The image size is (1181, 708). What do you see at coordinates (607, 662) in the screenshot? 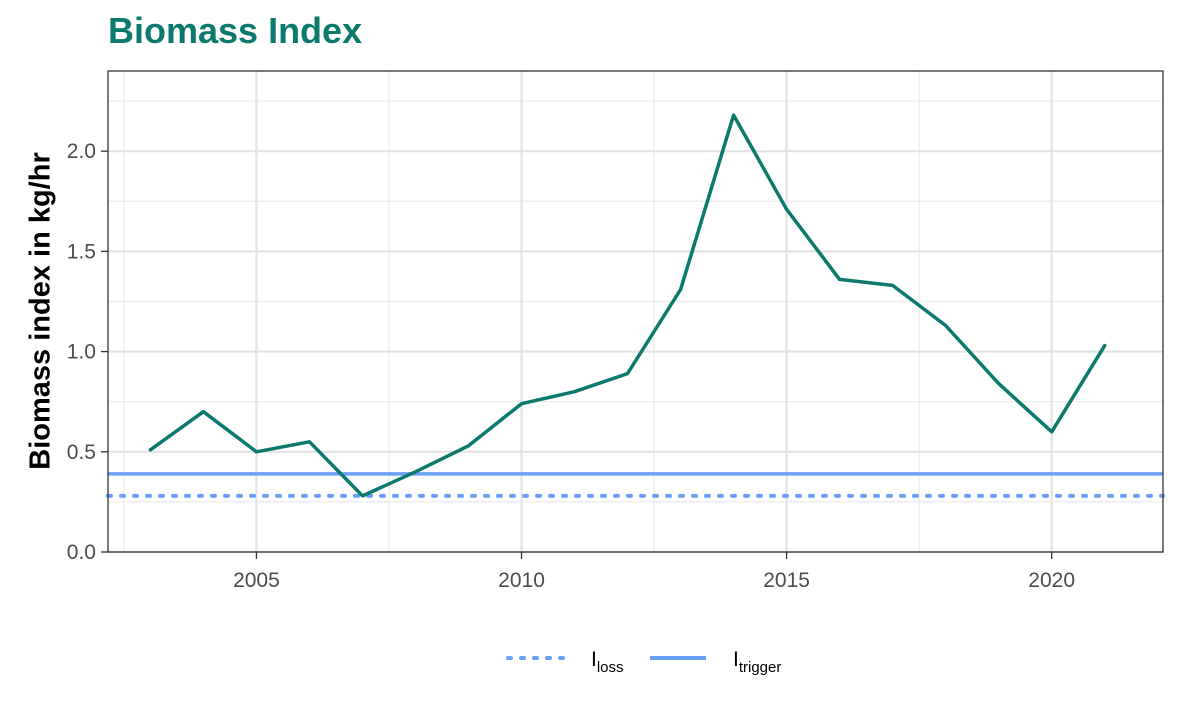
I see `legend-label-loss: Iloss` at bounding box center [607, 662].